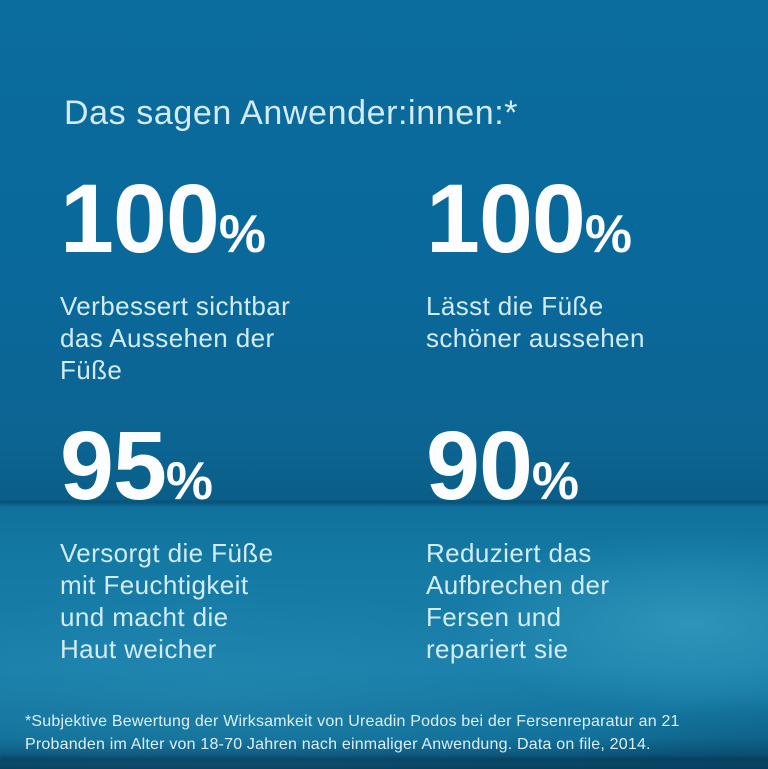  I want to click on stat-number: 95, so click(113, 465).